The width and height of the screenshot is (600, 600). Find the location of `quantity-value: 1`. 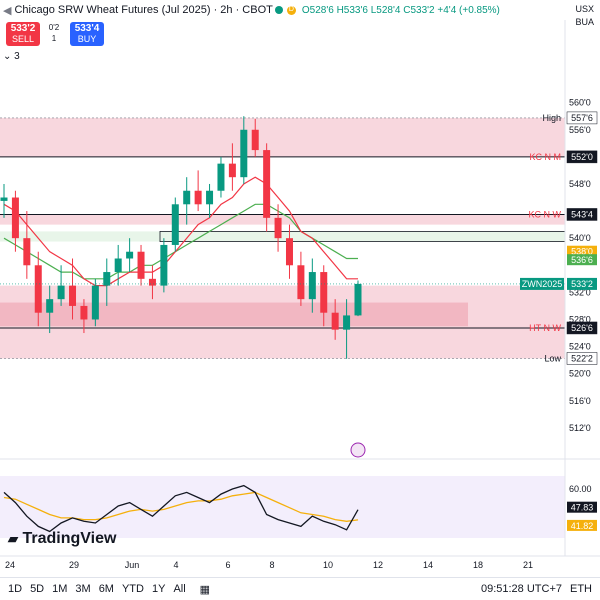

quantity-value: 1 is located at coordinates (54, 38).